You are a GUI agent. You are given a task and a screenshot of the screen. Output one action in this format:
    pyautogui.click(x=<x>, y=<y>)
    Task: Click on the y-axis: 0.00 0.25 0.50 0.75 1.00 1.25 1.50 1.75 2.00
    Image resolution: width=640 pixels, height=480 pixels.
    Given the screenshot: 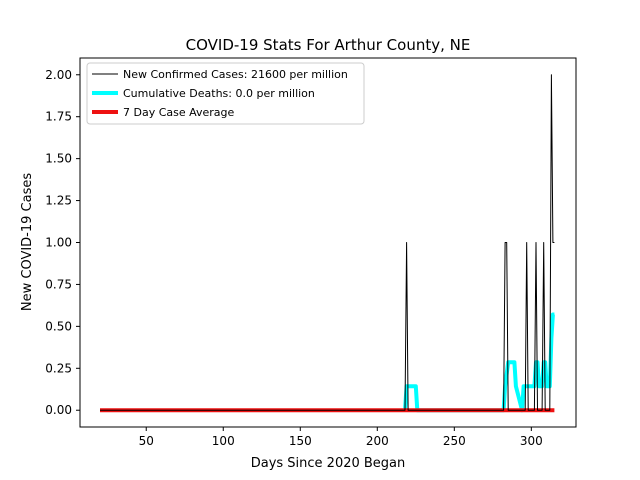 What is the action you would take?
    pyautogui.click(x=62, y=242)
    